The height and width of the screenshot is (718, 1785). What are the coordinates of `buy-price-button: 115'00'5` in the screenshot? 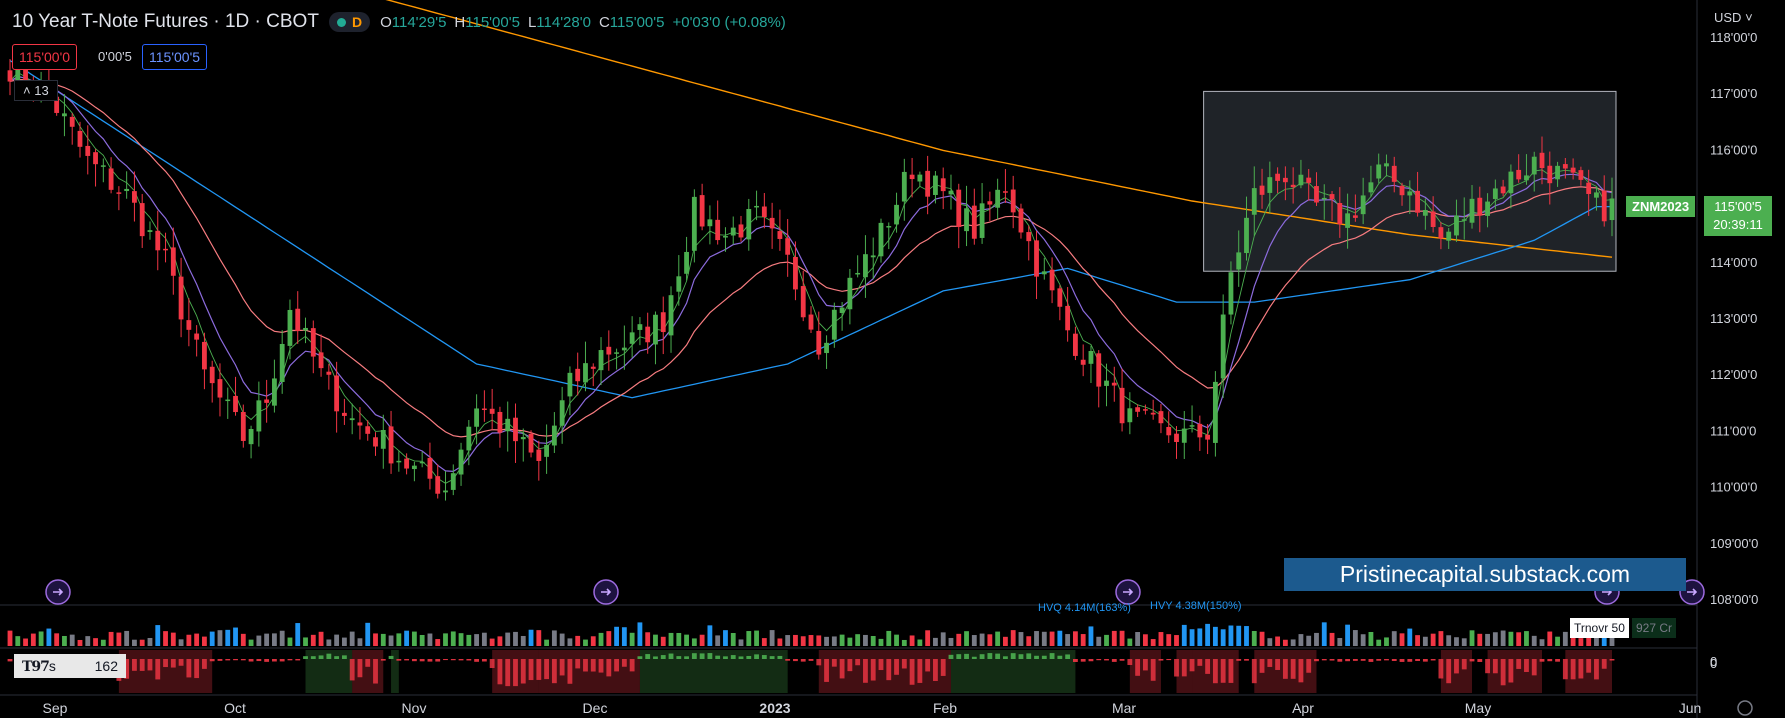 It's located at (175, 57).